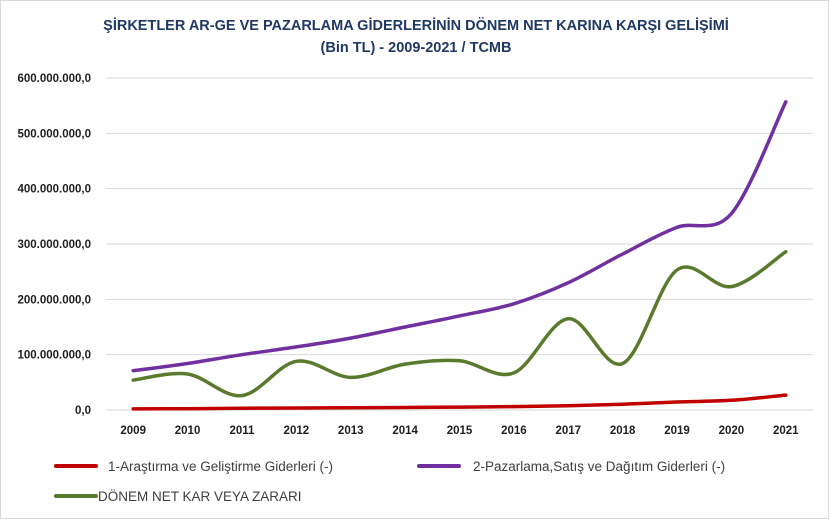  I want to click on y-tick-label: 400.000.000,0, so click(54, 190).